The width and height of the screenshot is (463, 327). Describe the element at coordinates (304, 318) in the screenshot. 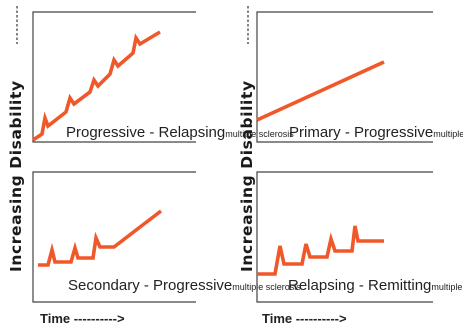

I see `time-label-right: Time ---------->` at that location.